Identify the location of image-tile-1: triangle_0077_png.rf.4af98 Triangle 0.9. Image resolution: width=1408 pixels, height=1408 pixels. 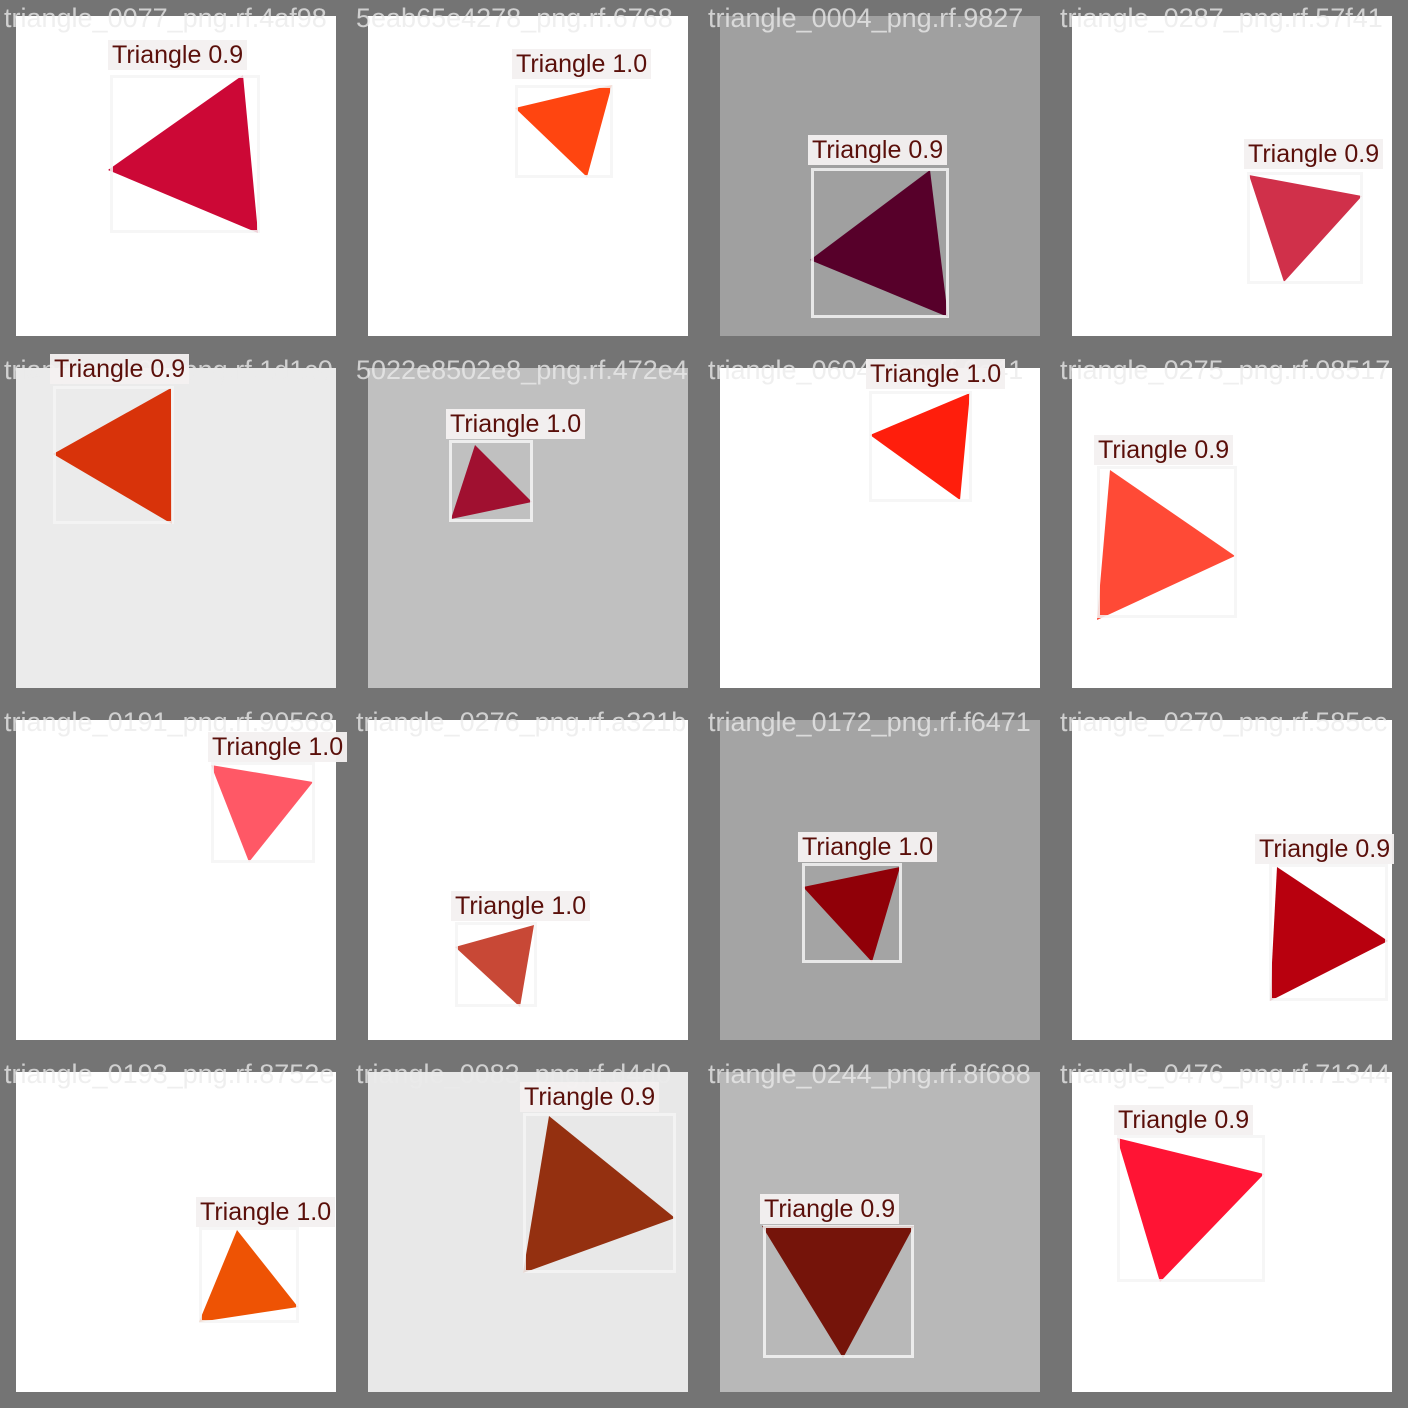
(176, 176).